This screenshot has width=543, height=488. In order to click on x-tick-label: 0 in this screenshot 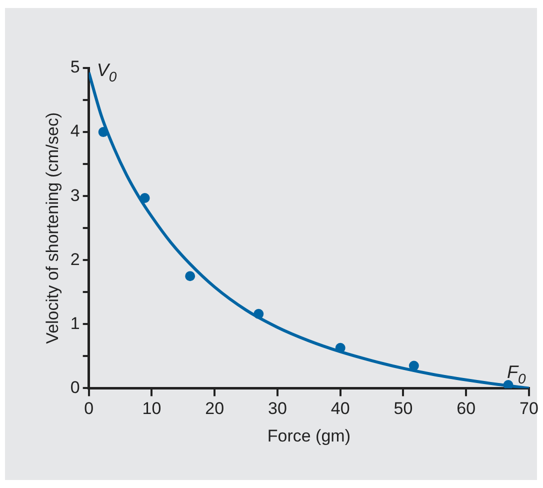, I will do `click(89, 408)`.